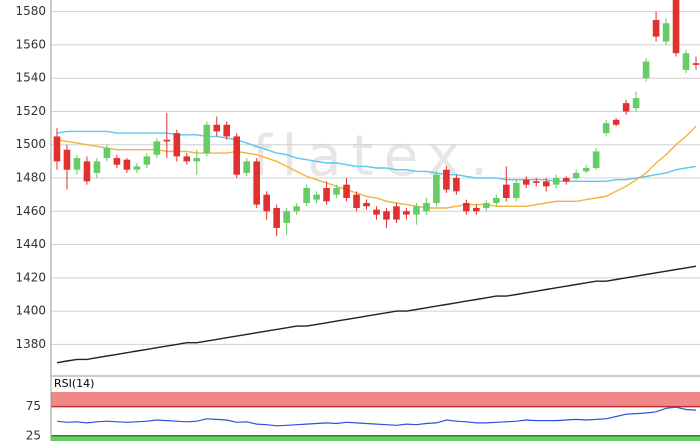  I want to click on moving-average, so click(376, 156).